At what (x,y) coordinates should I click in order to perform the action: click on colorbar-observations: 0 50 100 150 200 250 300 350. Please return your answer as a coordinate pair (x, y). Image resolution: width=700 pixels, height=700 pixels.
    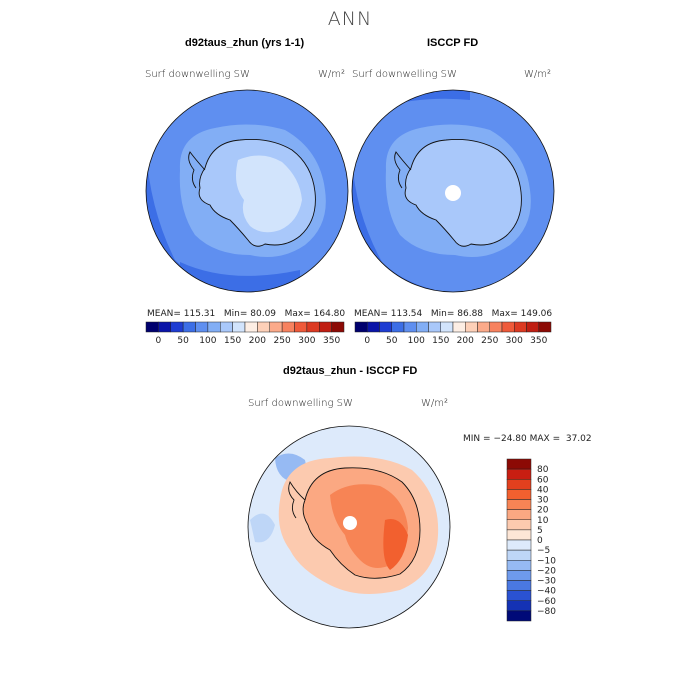
    Looking at the image, I should click on (453, 333).